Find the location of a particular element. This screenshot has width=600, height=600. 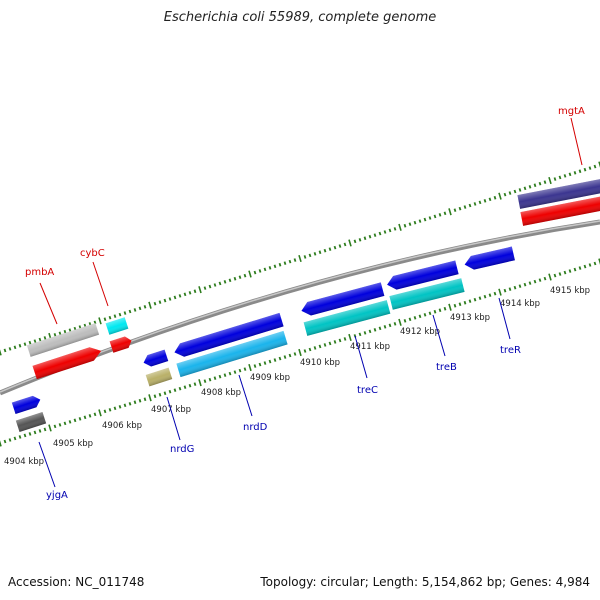

nrdD-arrow is located at coordinates (228, 335).